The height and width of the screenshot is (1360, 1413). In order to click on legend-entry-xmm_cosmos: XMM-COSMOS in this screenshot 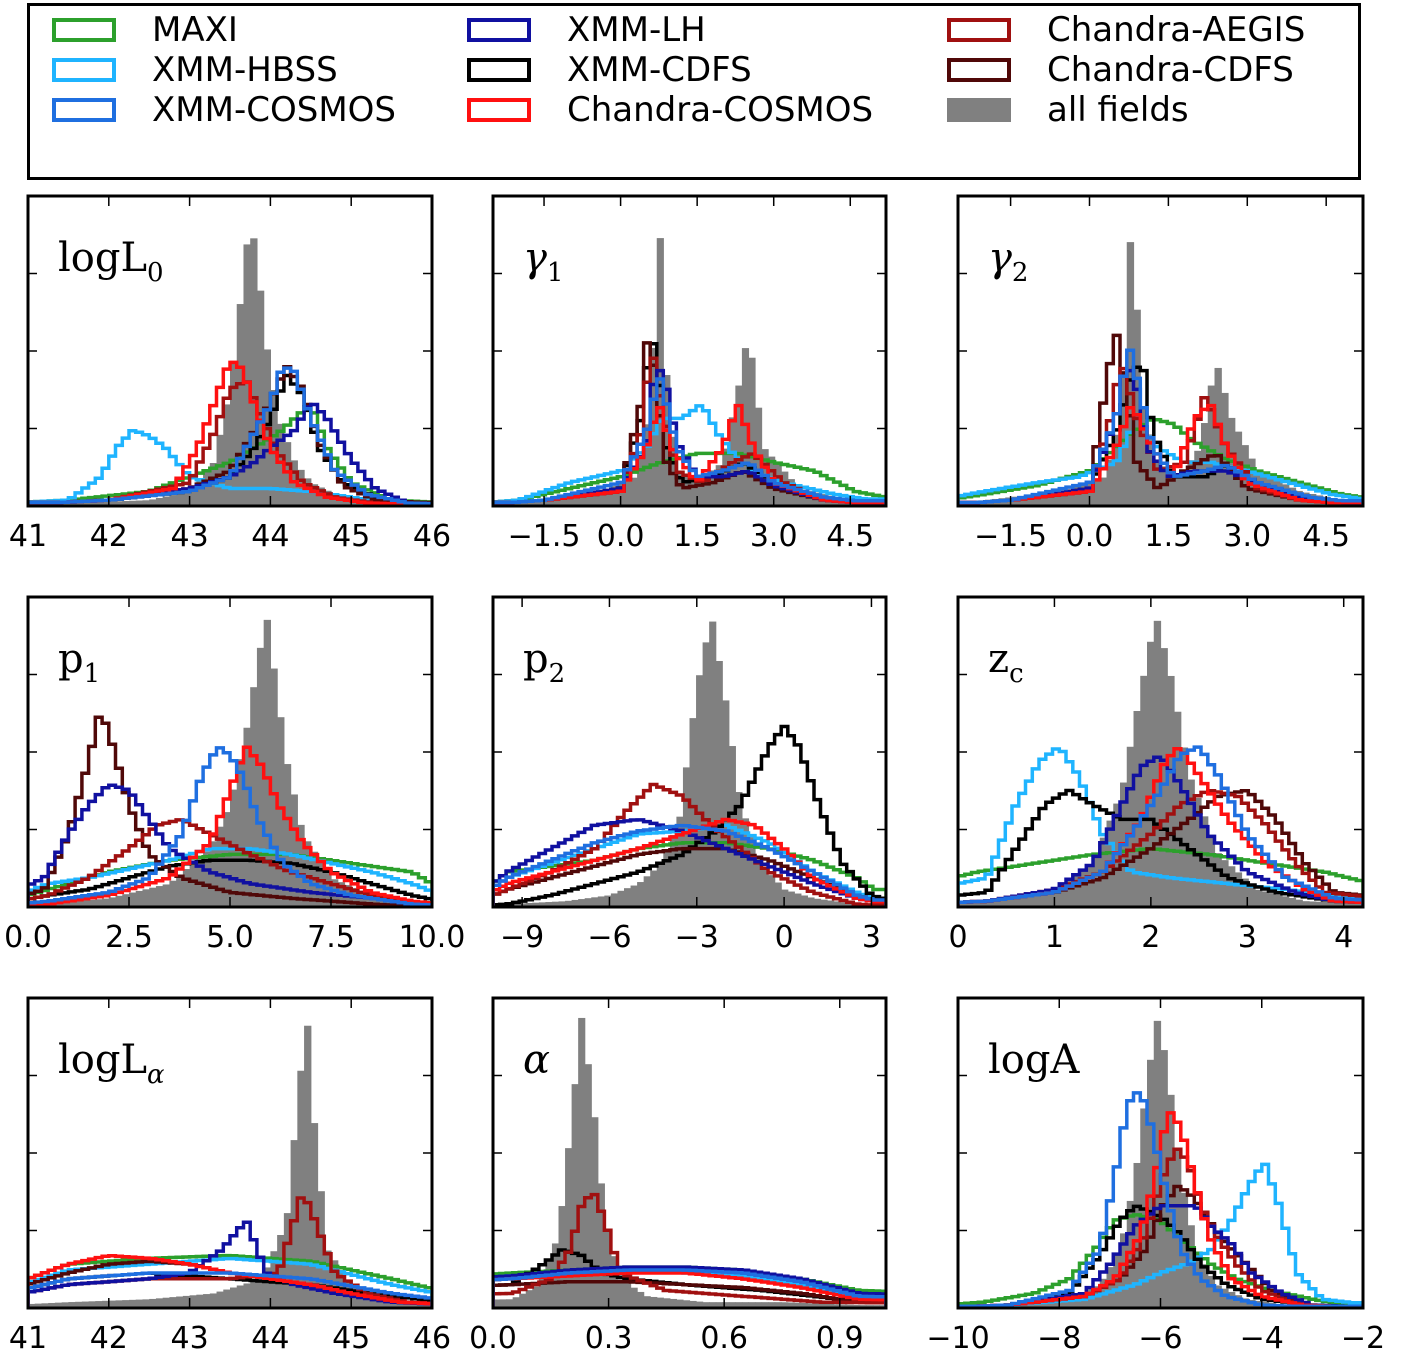, I will do `click(224, 110)`.